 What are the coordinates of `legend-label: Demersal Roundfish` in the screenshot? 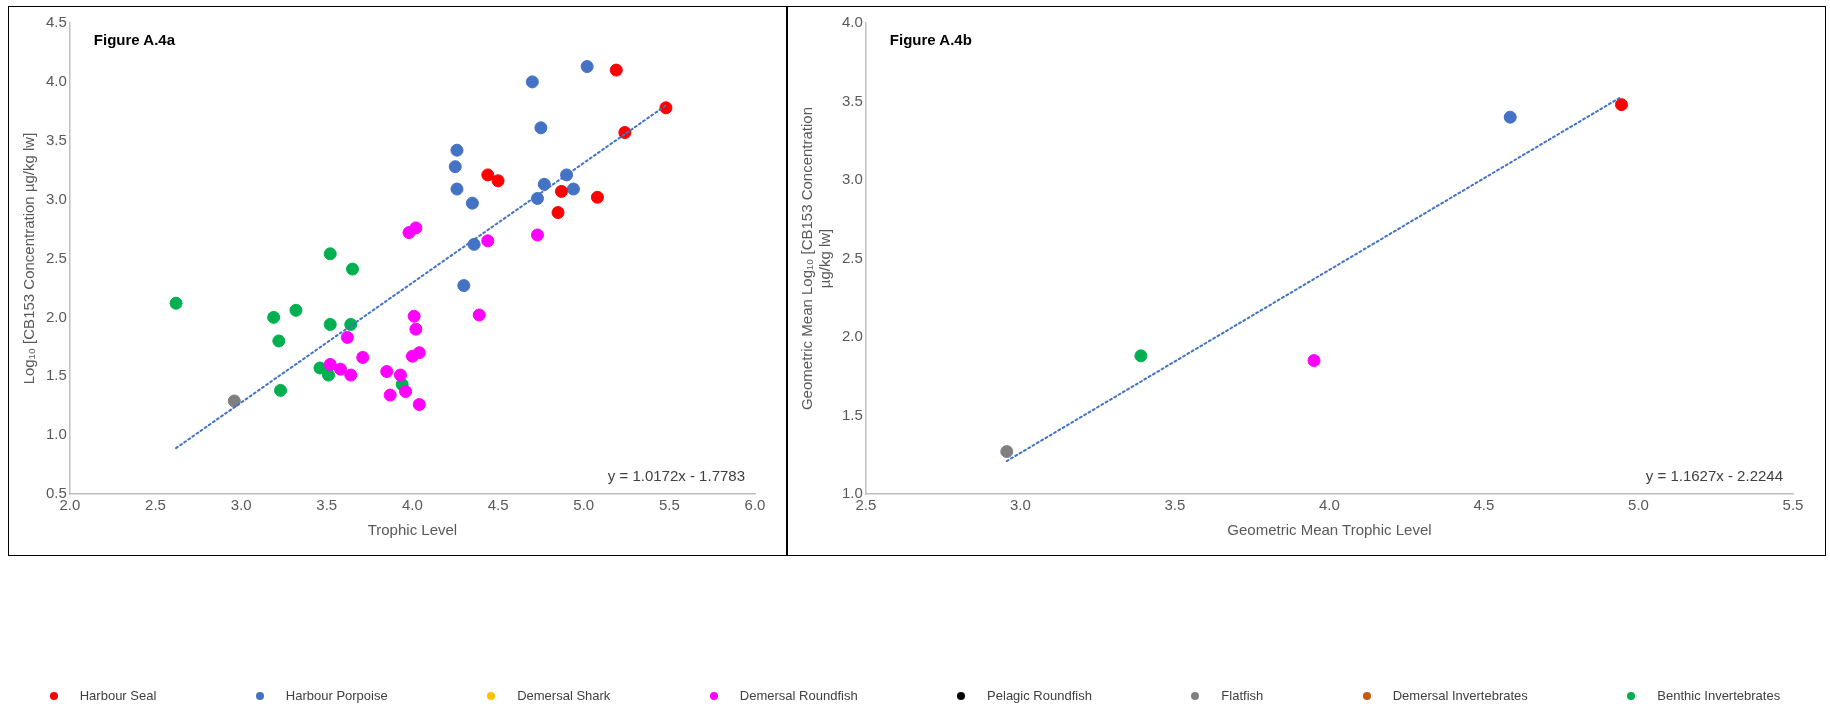 It's located at (798, 695).